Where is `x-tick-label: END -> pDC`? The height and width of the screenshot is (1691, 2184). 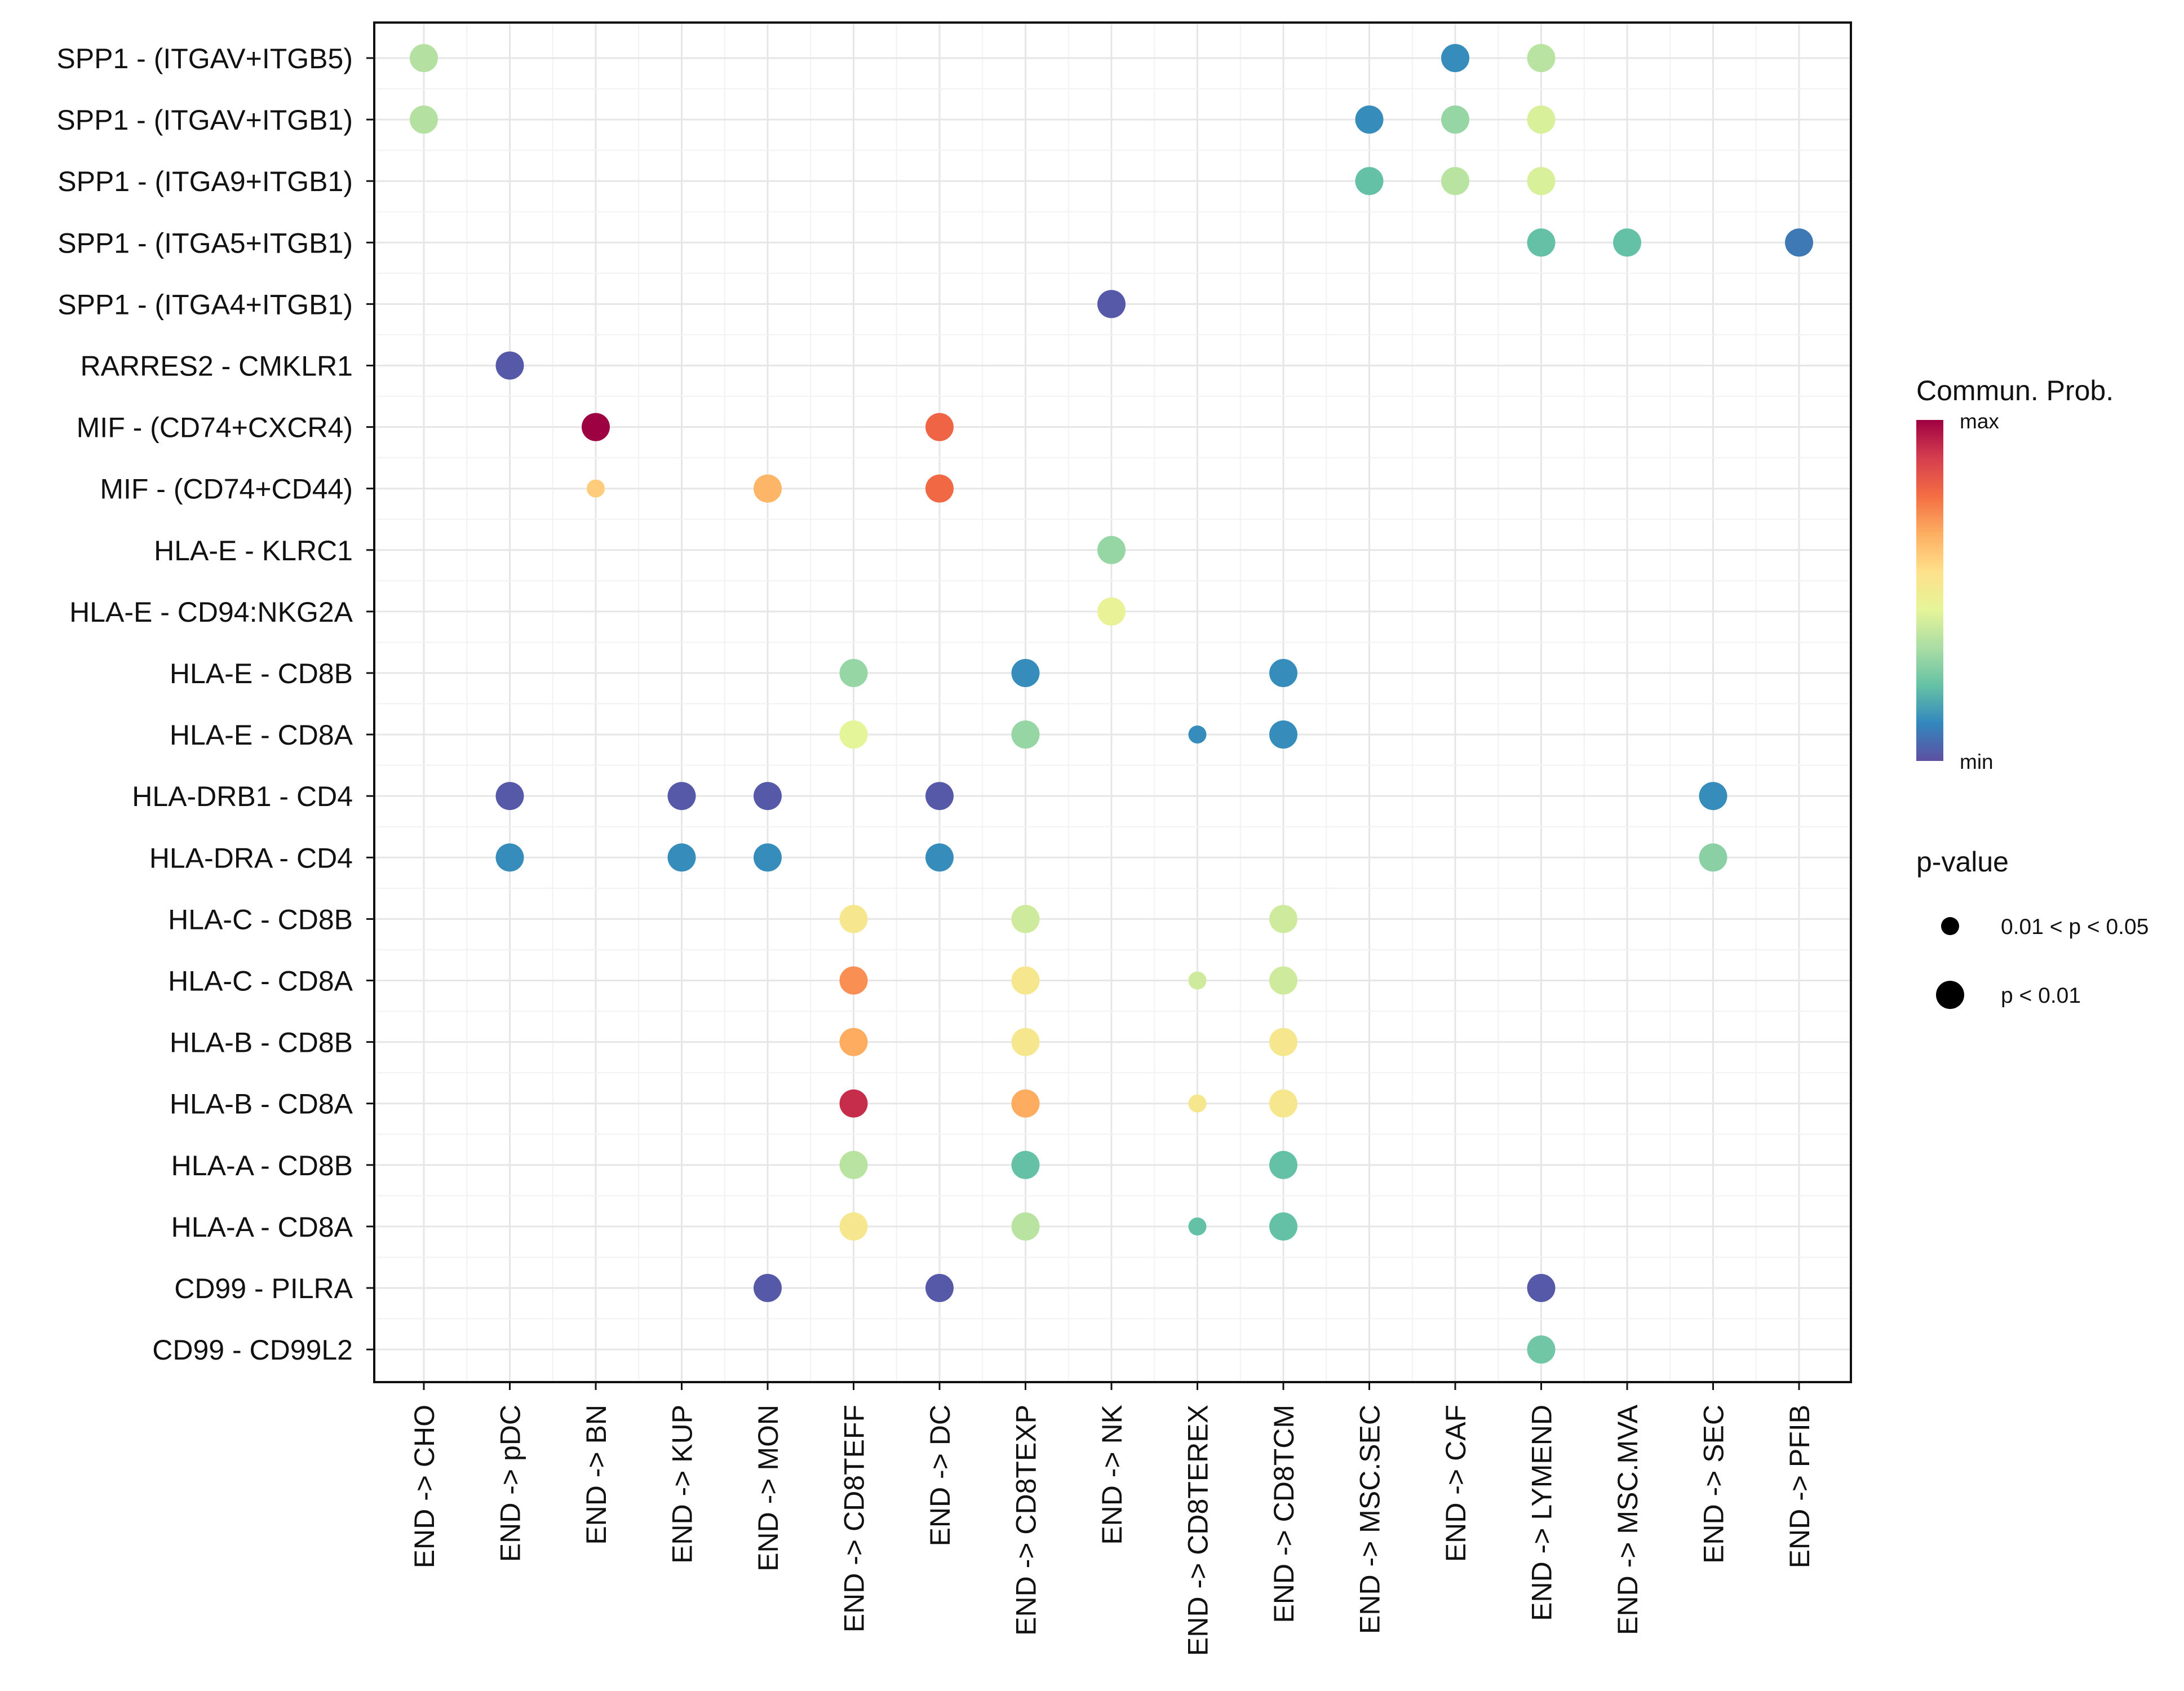 x-tick-label: END -> pDC is located at coordinates (510, 1483).